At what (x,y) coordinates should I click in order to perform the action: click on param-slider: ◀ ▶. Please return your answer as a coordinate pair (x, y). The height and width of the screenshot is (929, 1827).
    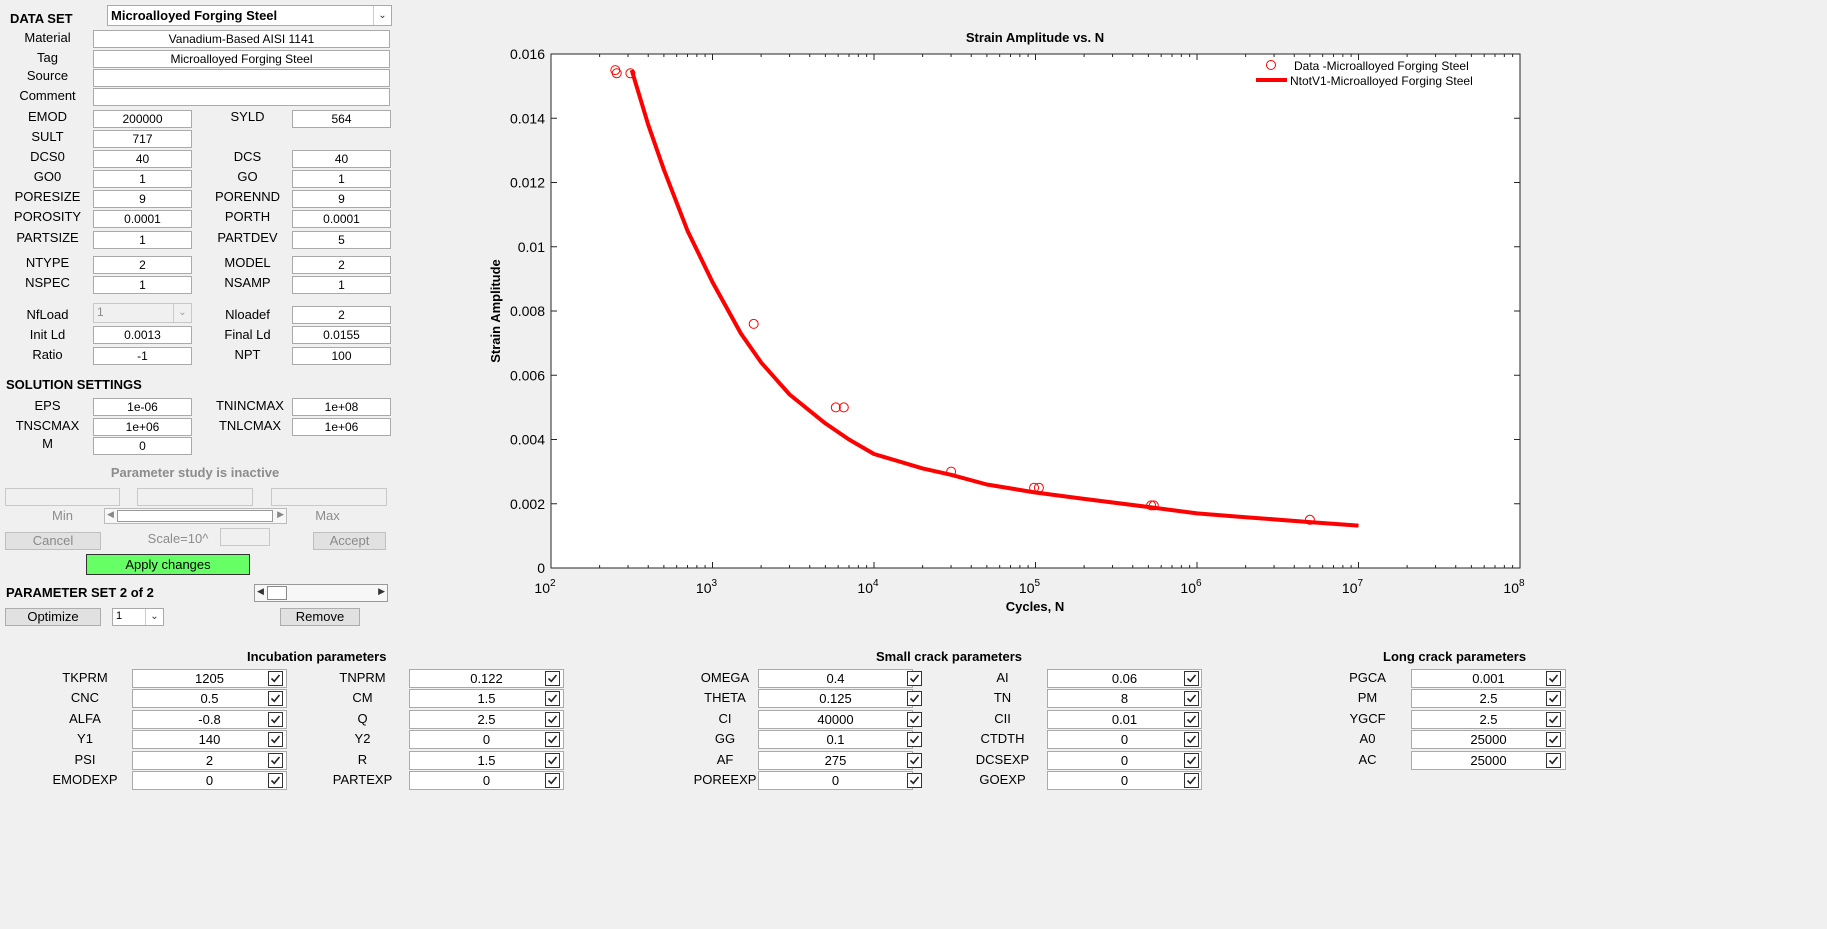
    Looking at the image, I should click on (195, 516).